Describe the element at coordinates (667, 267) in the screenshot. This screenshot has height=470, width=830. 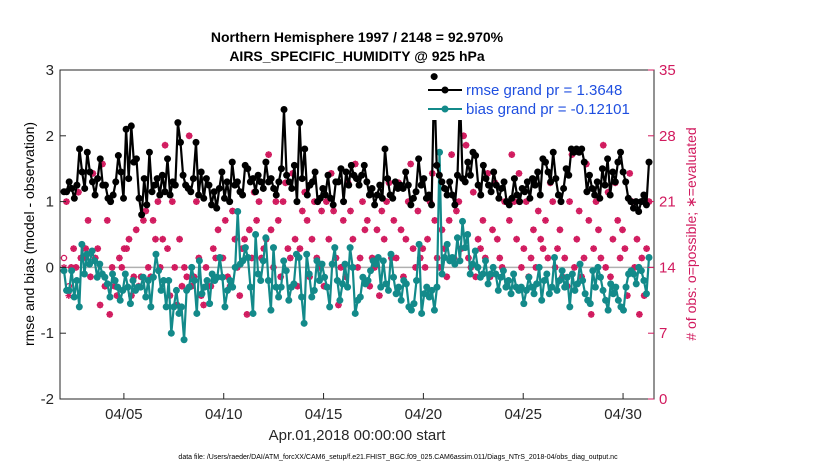
I see `right-tick-label: 14` at that location.